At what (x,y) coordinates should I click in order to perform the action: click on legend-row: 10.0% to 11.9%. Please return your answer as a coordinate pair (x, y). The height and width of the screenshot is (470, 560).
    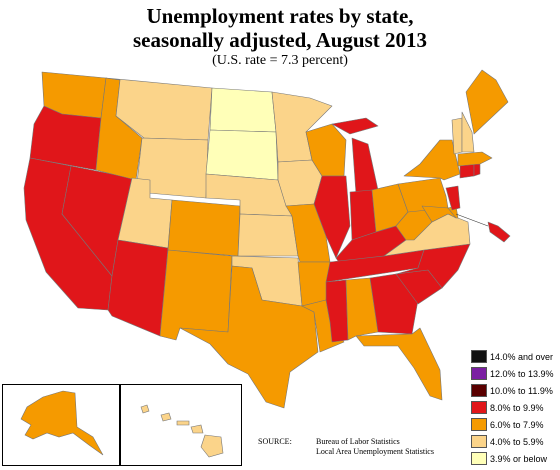
    Looking at the image, I should click on (515, 390).